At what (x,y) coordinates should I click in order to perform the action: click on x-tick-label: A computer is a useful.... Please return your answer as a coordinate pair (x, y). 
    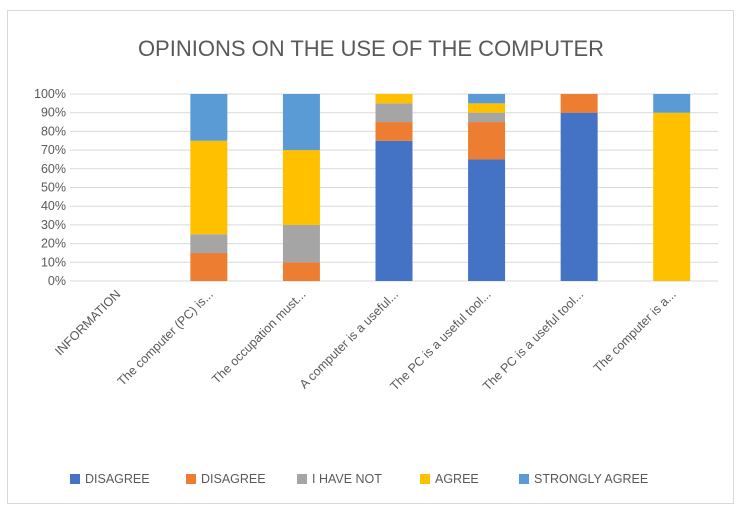
    Looking at the image, I should click on (349, 339).